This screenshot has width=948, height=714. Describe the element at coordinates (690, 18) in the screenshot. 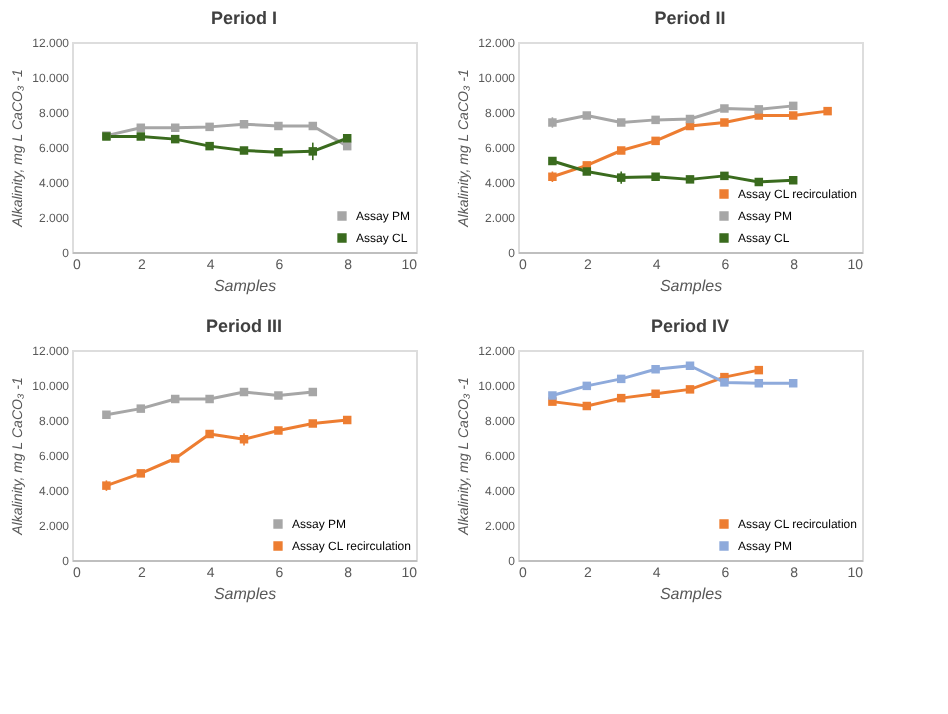

I see `chart-title: Period II` at that location.